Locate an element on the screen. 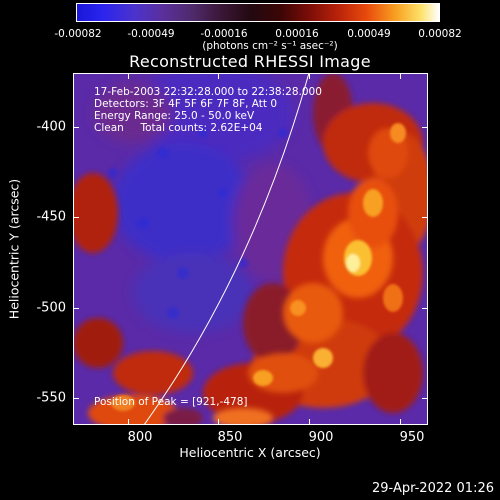 This screenshot has height=500, width=500. y-tick-label: -500 is located at coordinates (51, 308).